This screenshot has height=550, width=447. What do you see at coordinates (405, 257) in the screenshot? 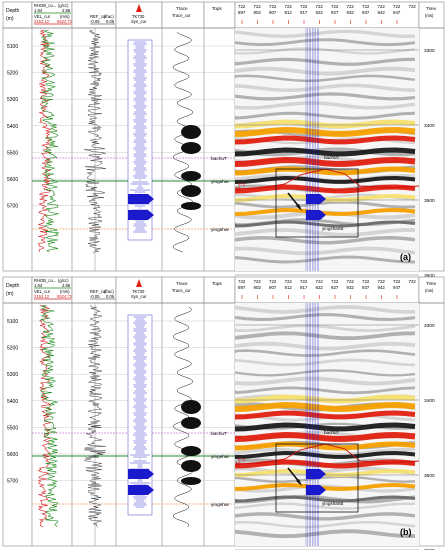
I see `panel-letter: (a)` at bounding box center [405, 257].